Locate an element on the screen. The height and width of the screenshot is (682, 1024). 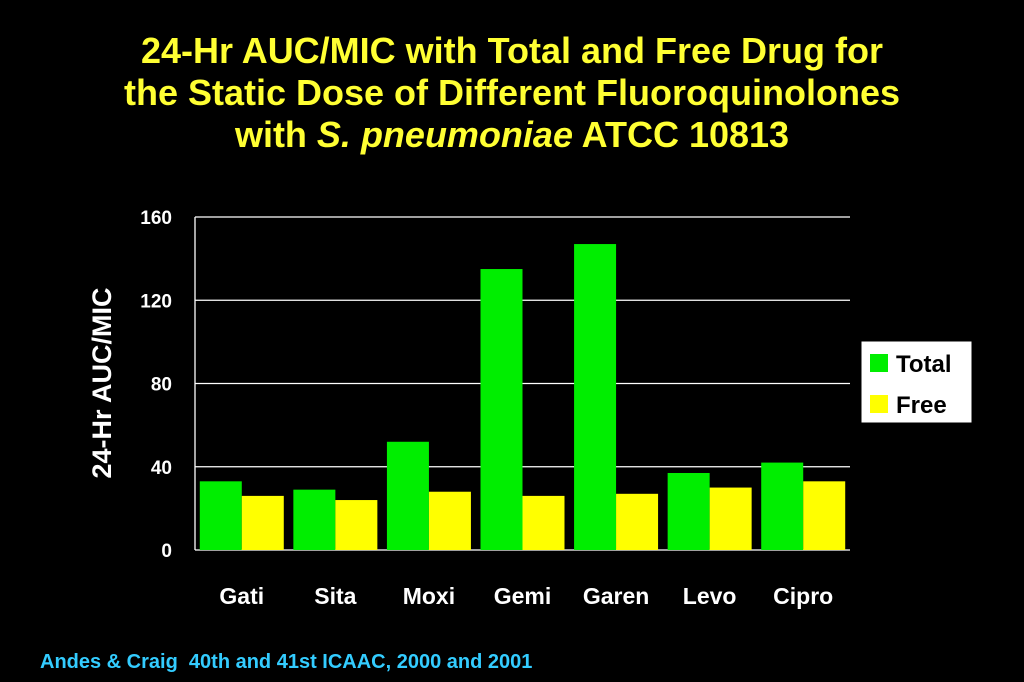
legend-label-free: Free is located at coordinates (921, 405).